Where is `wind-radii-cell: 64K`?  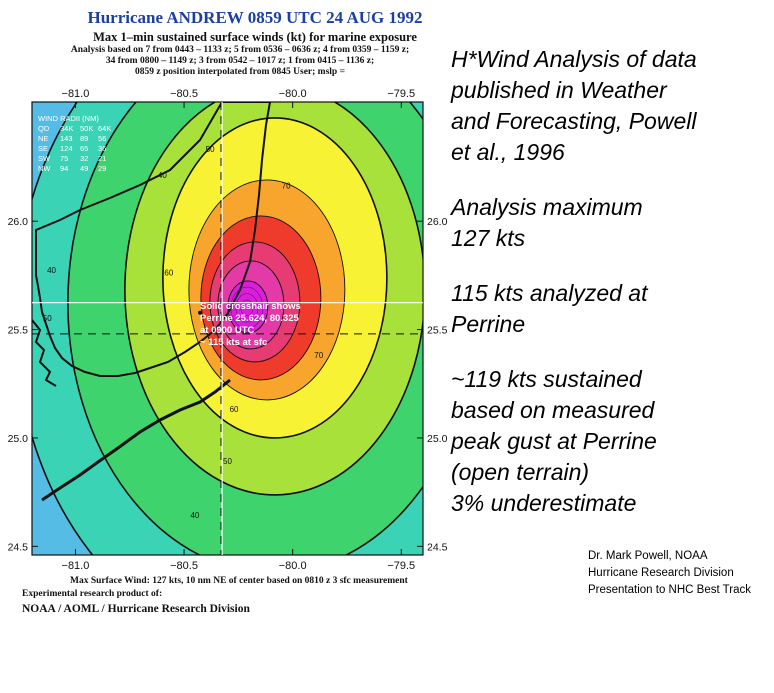
wind-radii-cell: 64K is located at coordinates (104, 128).